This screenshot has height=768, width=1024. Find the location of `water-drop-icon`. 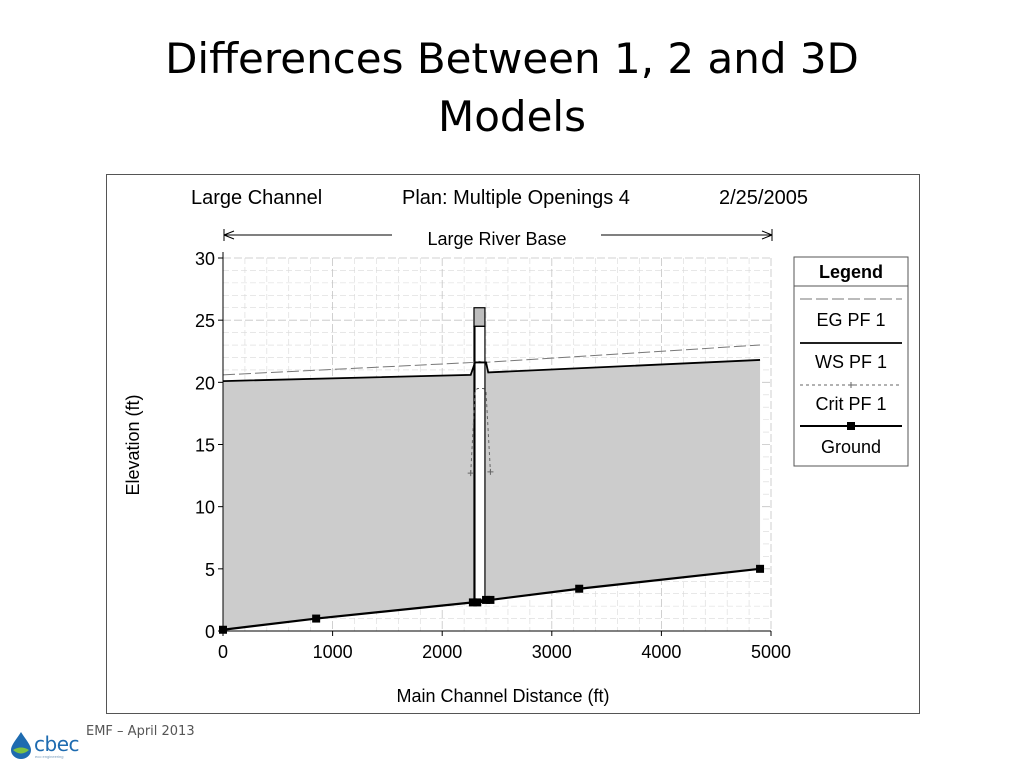

water-drop-icon is located at coordinates (21, 745).